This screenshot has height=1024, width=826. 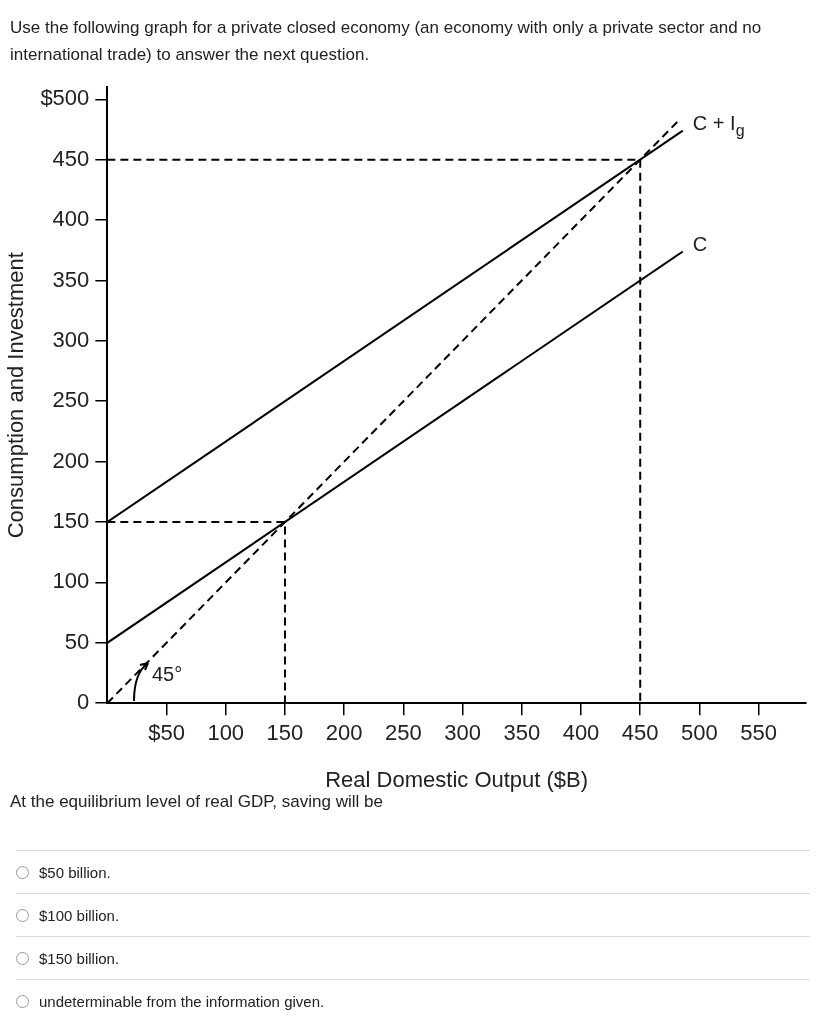 I want to click on x-tick-label: 200, so click(x=344, y=733).